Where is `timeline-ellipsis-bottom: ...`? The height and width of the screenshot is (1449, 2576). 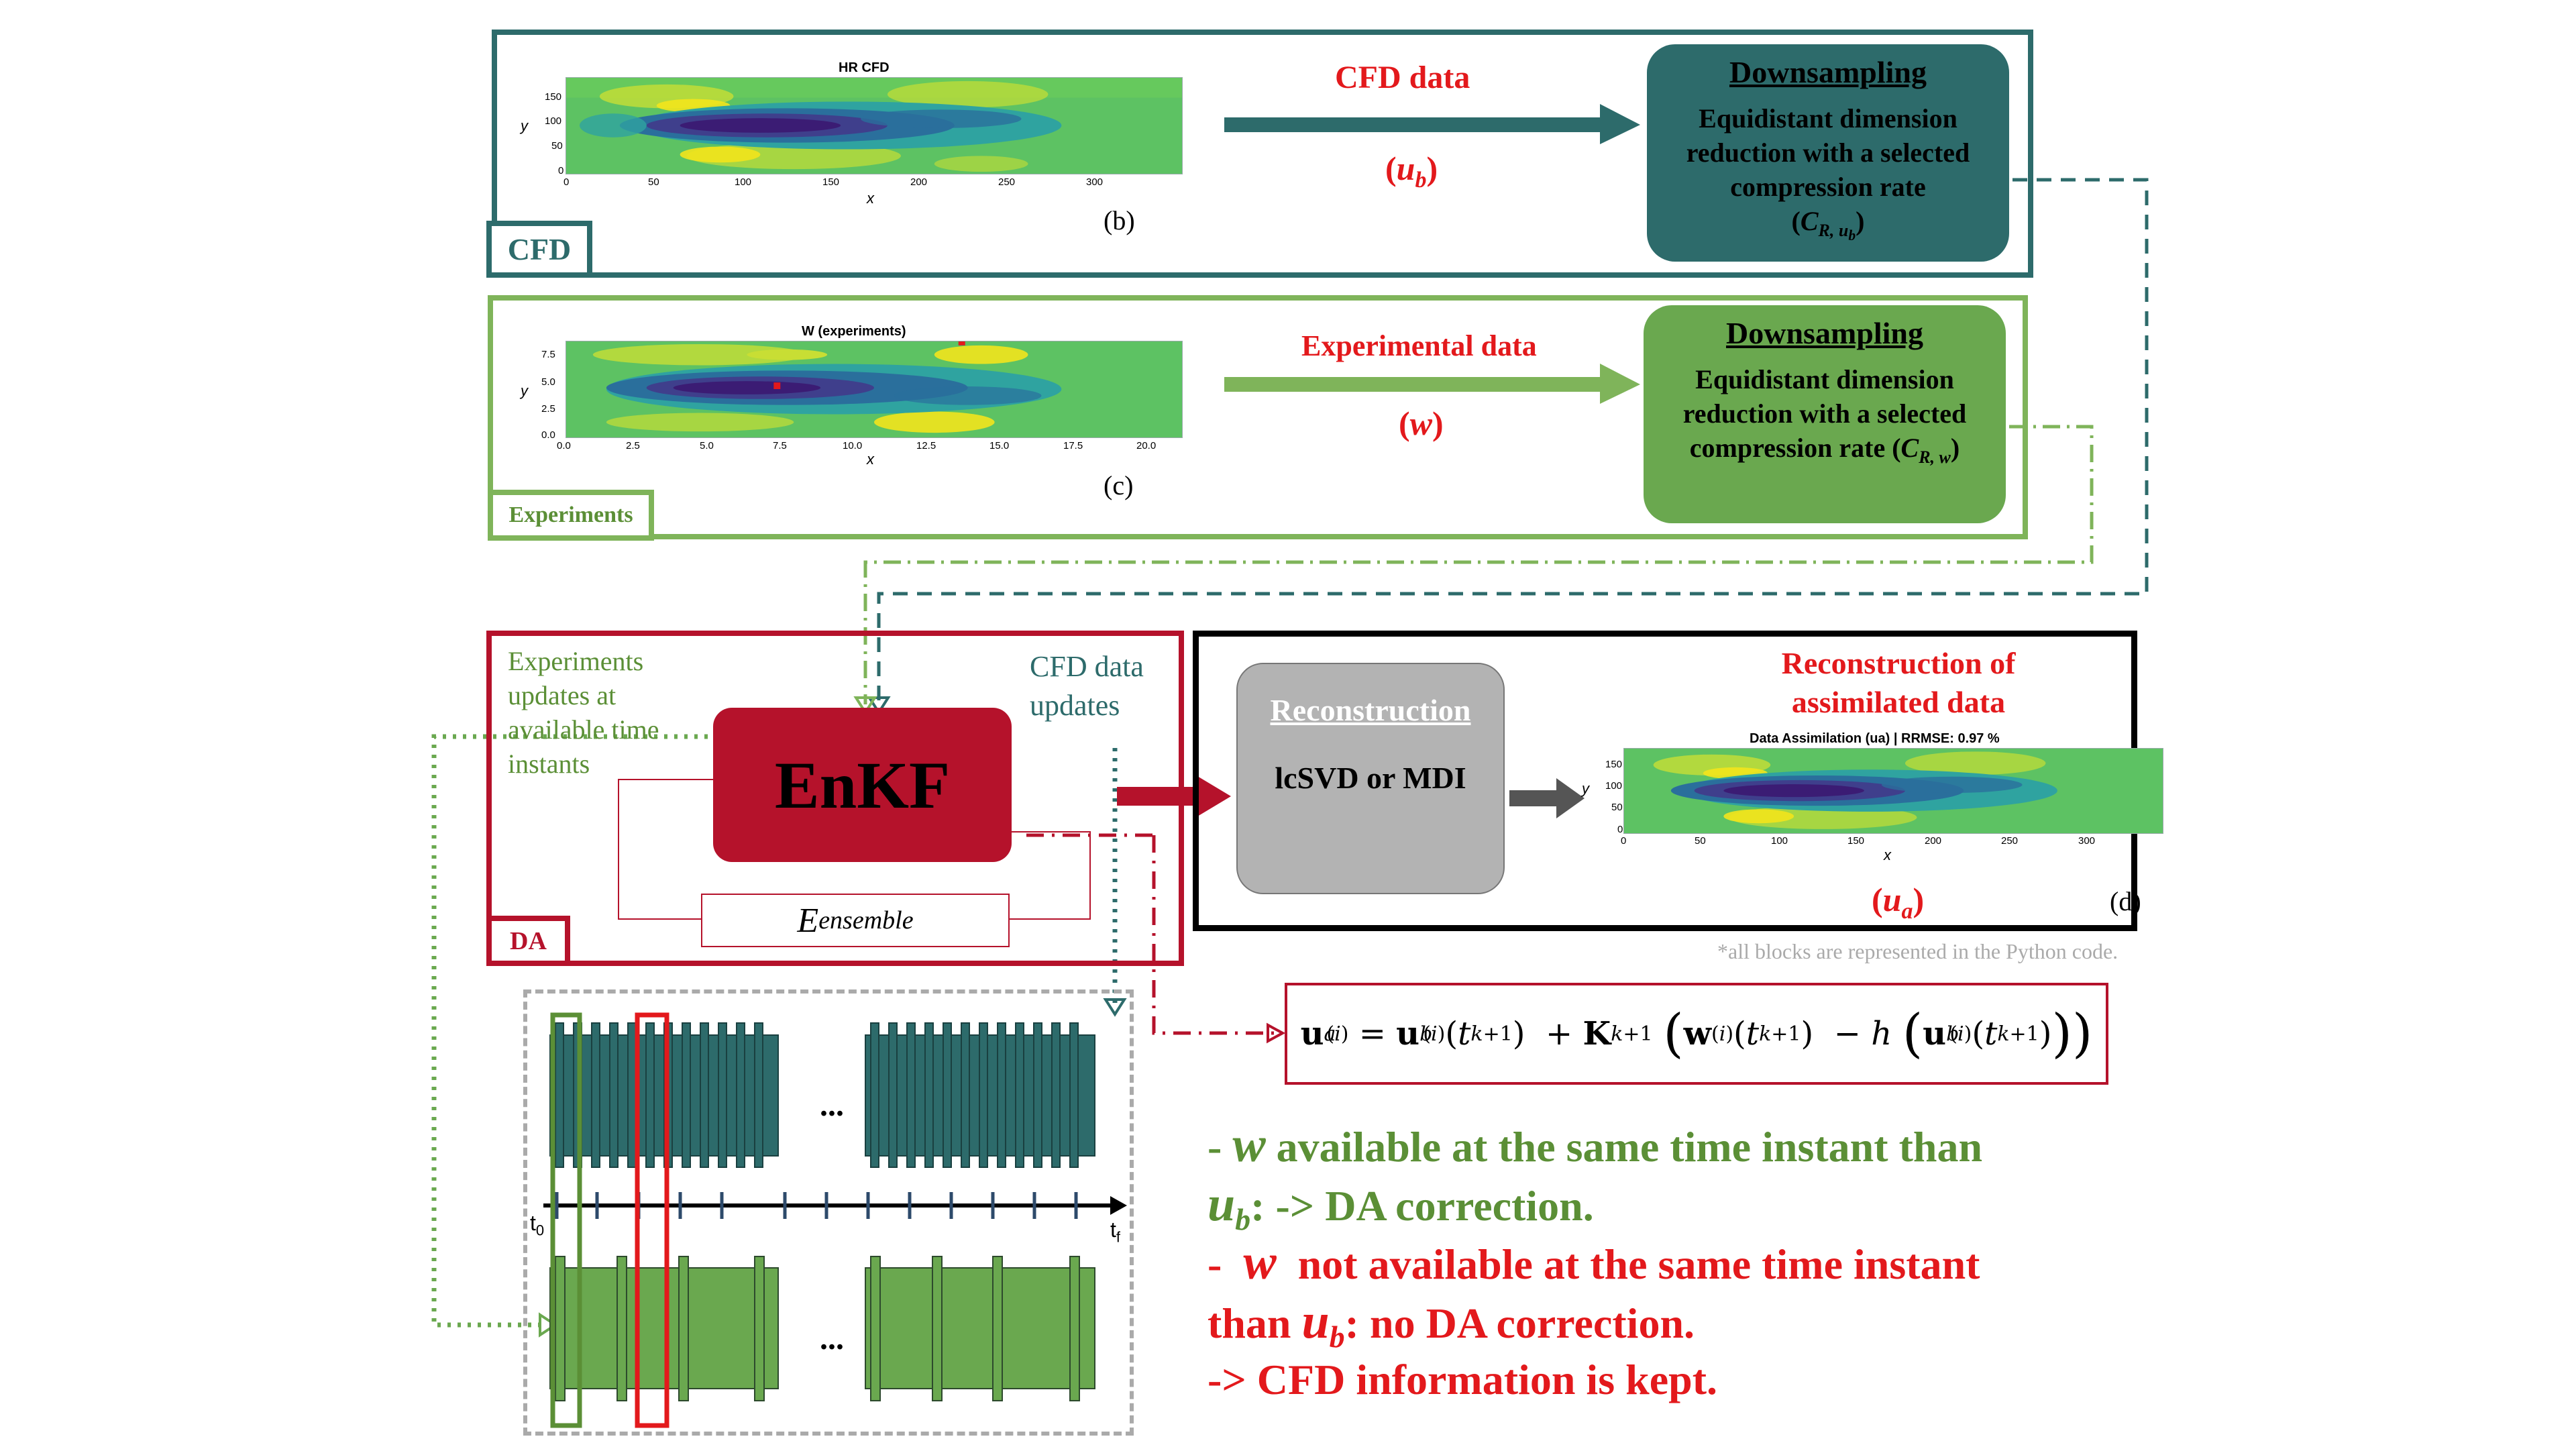 timeline-ellipsis-bottom: ... is located at coordinates (832, 1338).